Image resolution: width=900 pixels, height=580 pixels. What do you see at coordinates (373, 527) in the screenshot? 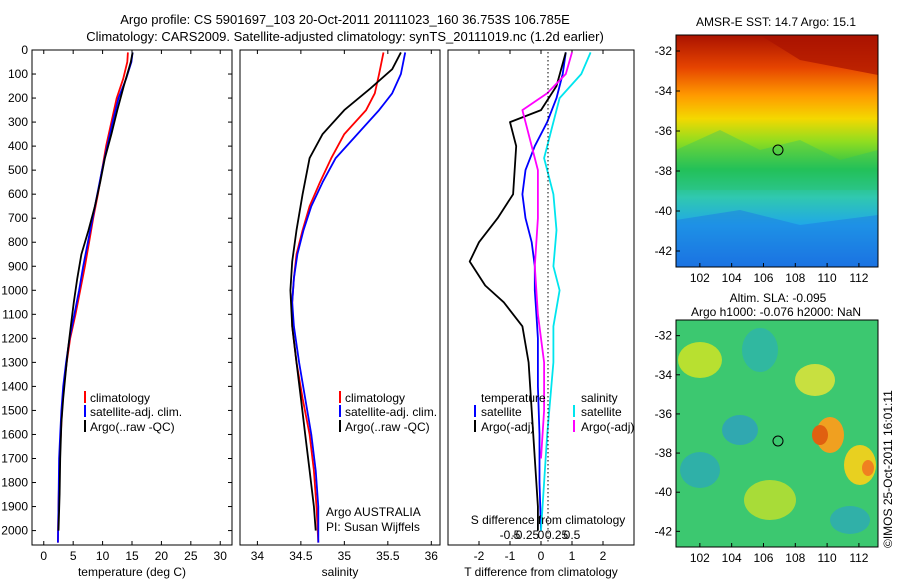
I see `argo-pi-note: PI: Susan Wijffels` at bounding box center [373, 527].